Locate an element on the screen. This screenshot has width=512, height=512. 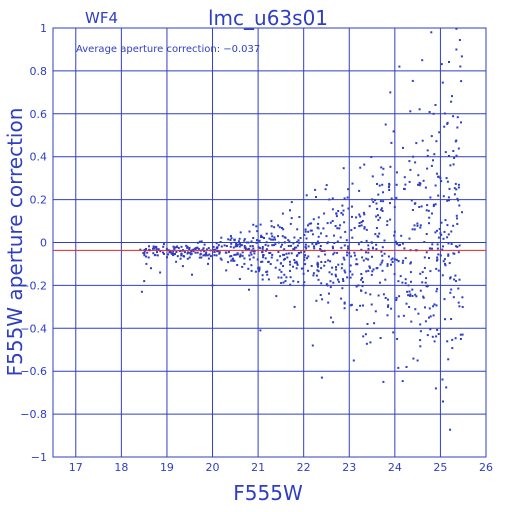
reference-lines is located at coordinates (269, 246).